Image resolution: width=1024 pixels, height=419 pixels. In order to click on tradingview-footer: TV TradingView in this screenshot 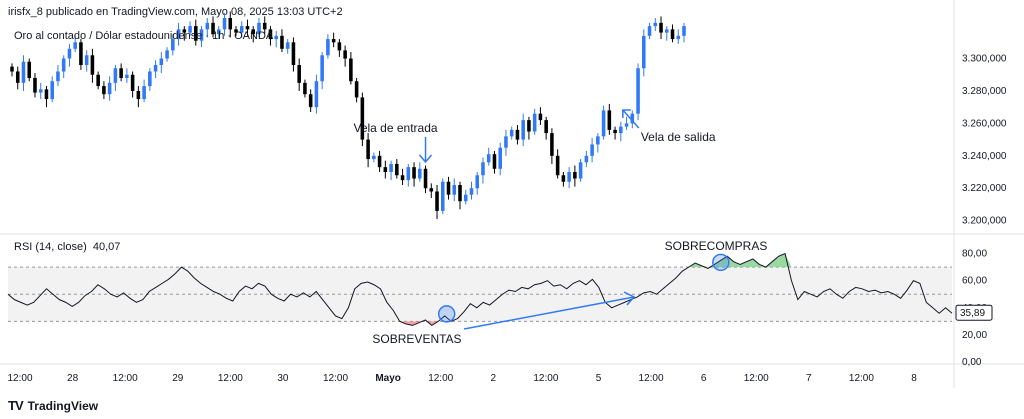, I will do `click(53, 405)`.